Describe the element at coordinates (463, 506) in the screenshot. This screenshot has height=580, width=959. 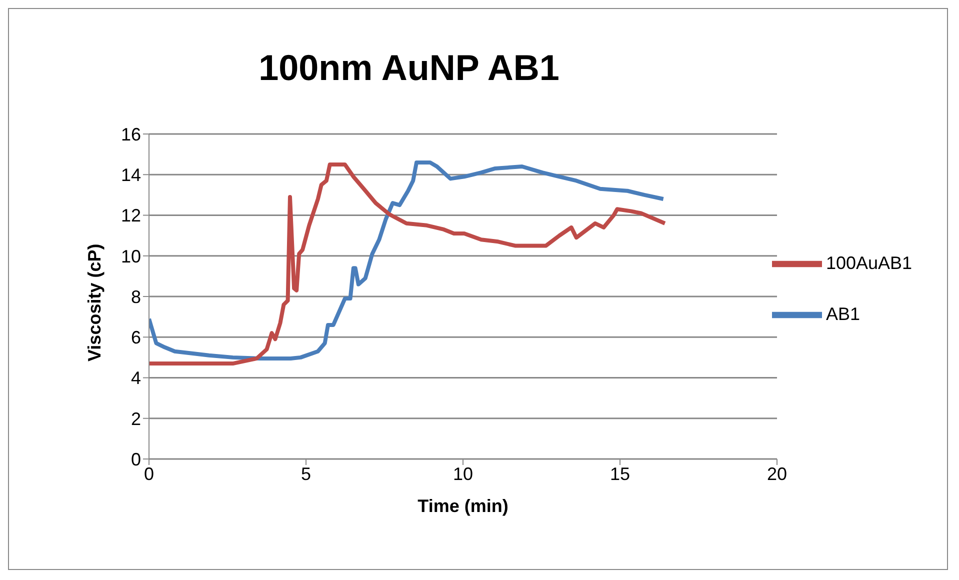
I see `x-axis-title: Time (min)` at that location.